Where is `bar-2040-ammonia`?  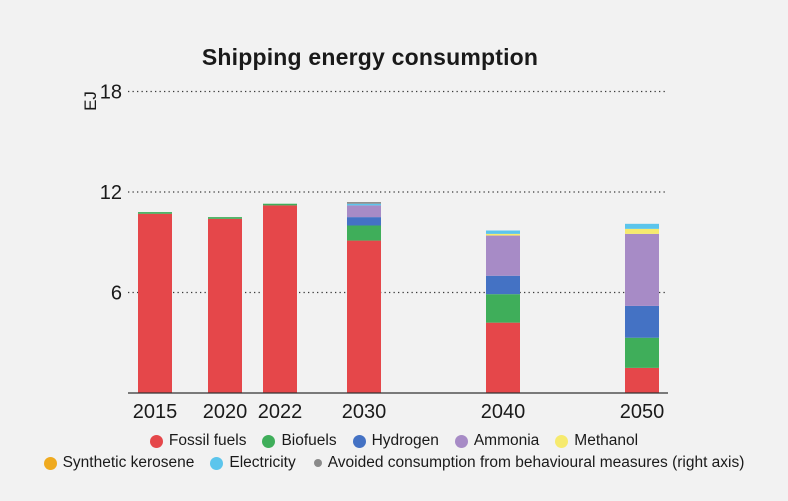 bar-2040-ammonia is located at coordinates (503, 255).